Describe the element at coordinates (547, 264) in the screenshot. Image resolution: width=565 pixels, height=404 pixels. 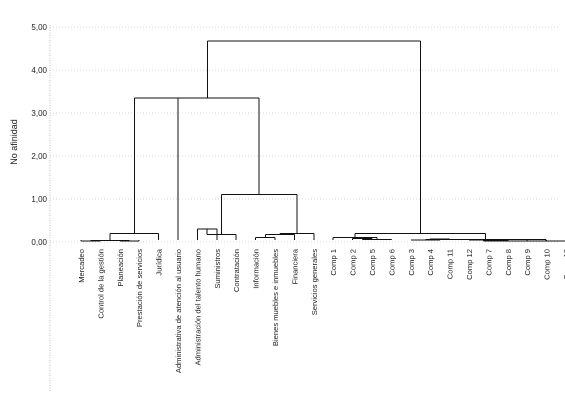
I see `leaf-label: Comp 10` at that location.